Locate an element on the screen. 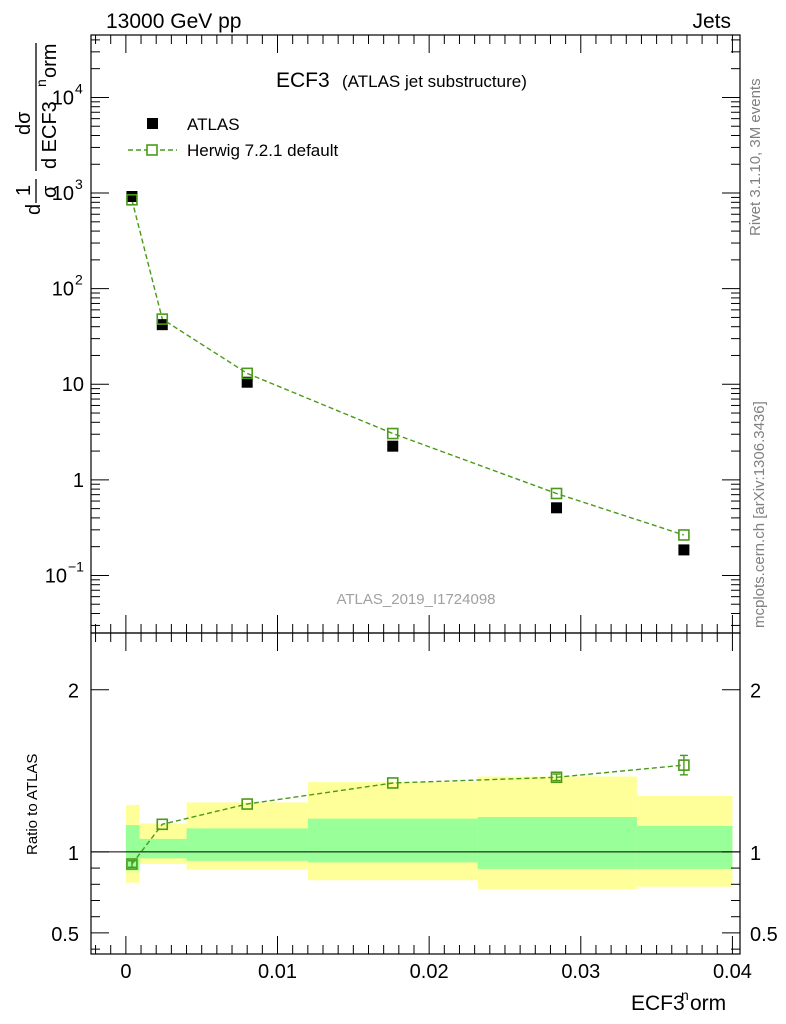 The height and width of the screenshot is (1024, 786). main-y-tick-label: 1 is located at coordinates (78, 481).